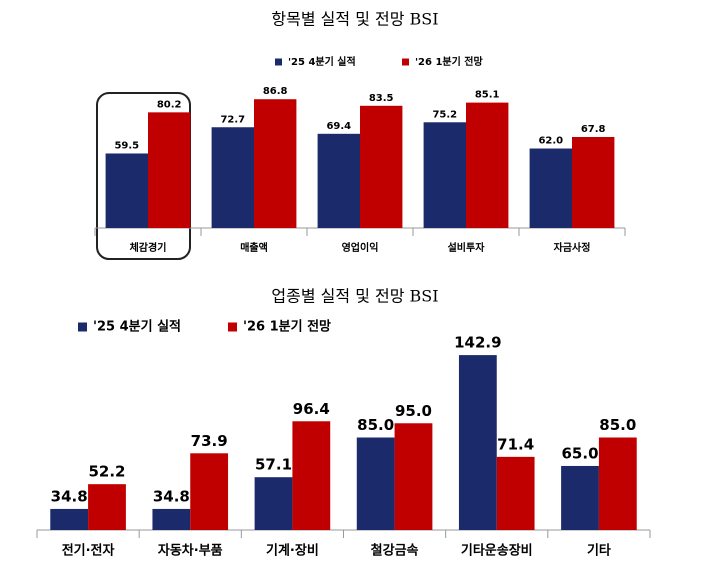  Describe the element at coordinates (515, 444) in the screenshot. I see `value-label: 71.4` at that location.